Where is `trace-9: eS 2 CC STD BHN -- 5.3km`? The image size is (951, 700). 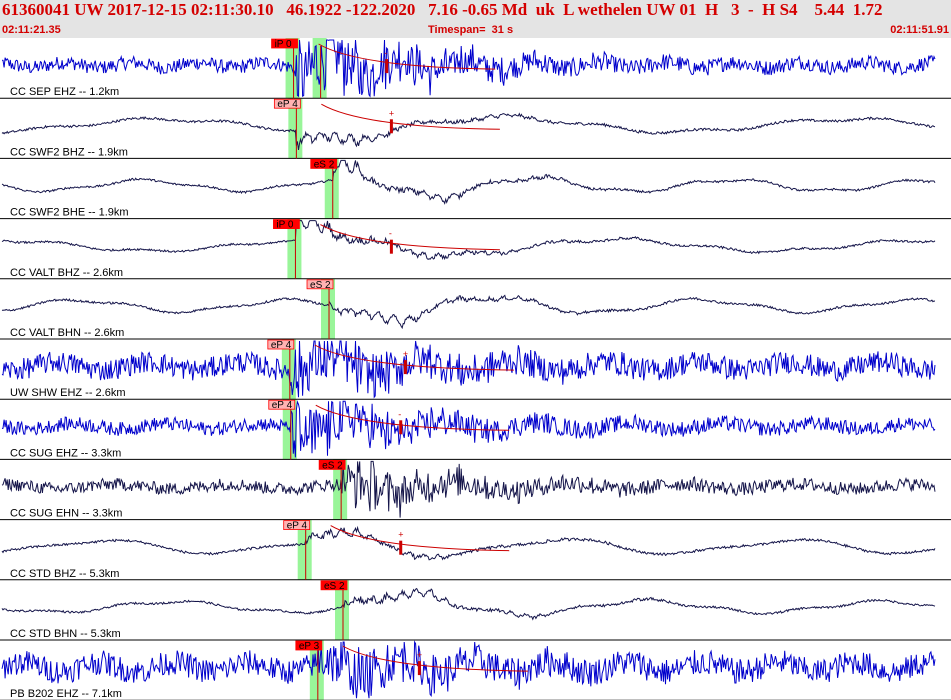
trace-9: eS 2 CC STD BHN -- 5.3km is located at coordinates (475, 610).